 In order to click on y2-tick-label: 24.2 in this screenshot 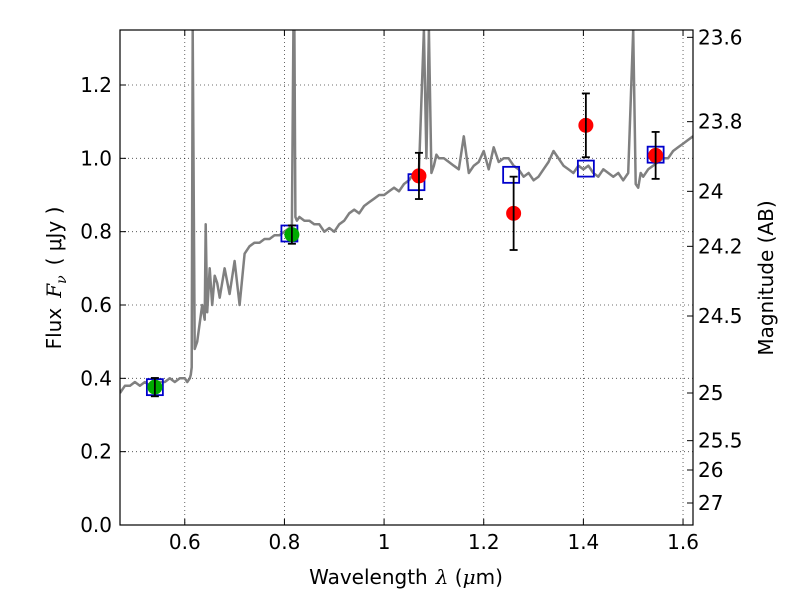, I will do `click(720, 246)`.